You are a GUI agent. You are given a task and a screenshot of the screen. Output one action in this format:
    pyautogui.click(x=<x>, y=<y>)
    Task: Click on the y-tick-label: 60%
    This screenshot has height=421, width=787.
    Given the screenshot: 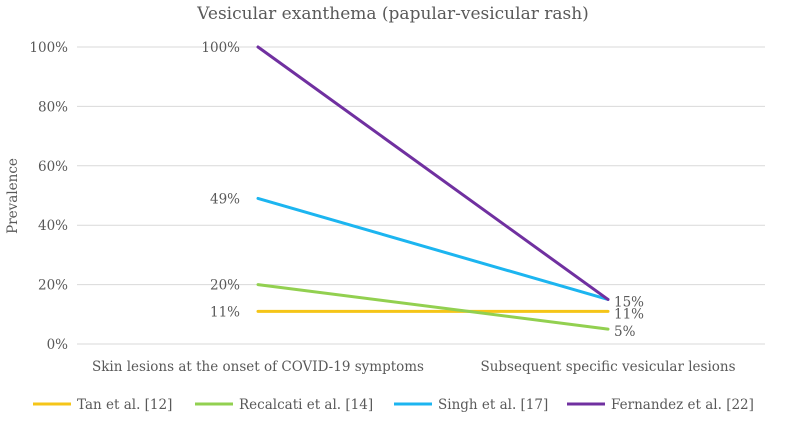 What is the action you would take?
    pyautogui.click(x=53, y=167)
    